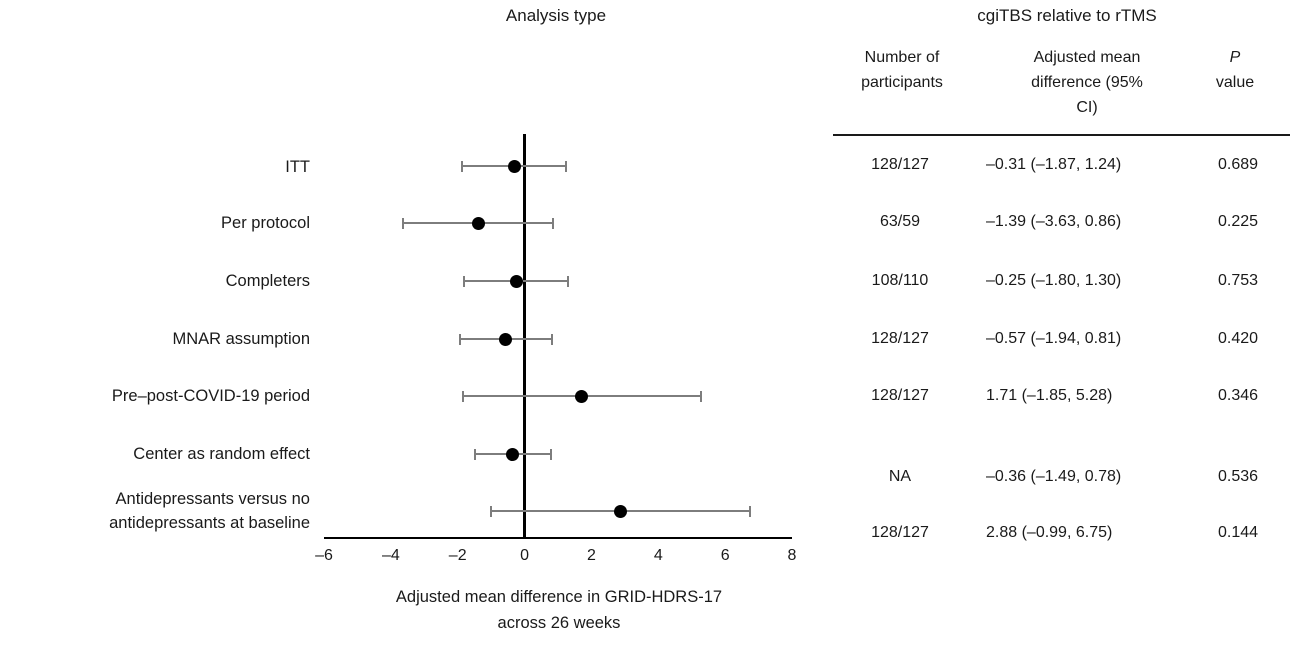 This screenshot has height=645, width=1291. What do you see at coordinates (559, 623) in the screenshot?
I see `x-axis-label-line2: across 26 weeks` at bounding box center [559, 623].